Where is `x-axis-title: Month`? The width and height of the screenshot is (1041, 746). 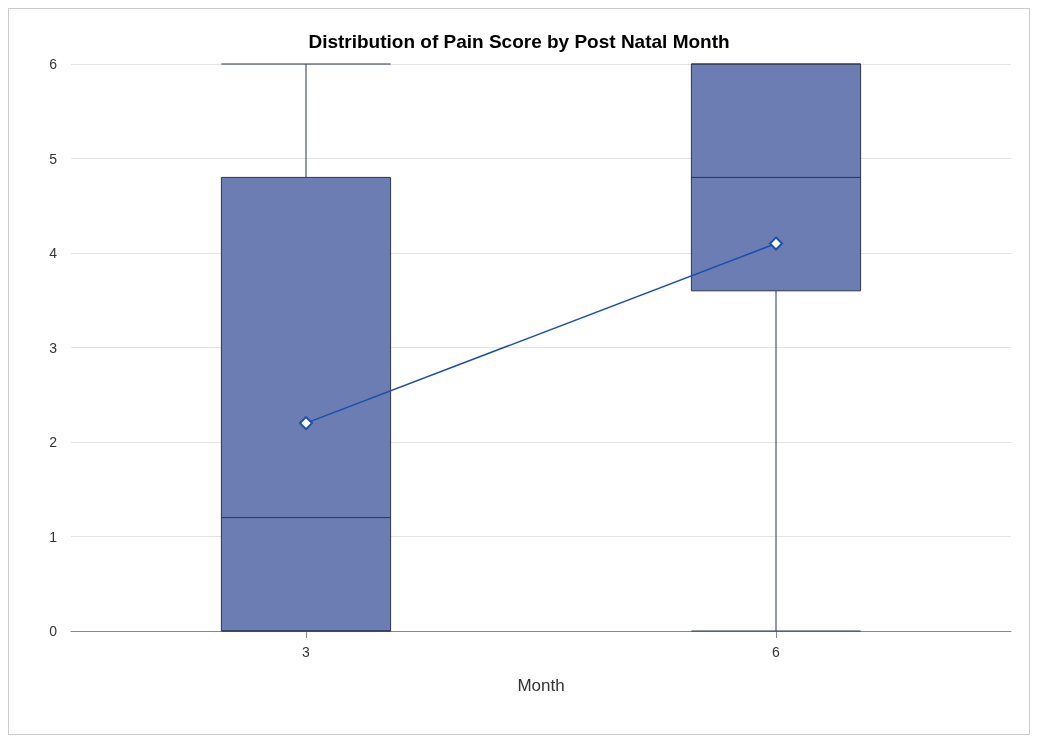
x-axis-title: Month is located at coordinates (541, 685).